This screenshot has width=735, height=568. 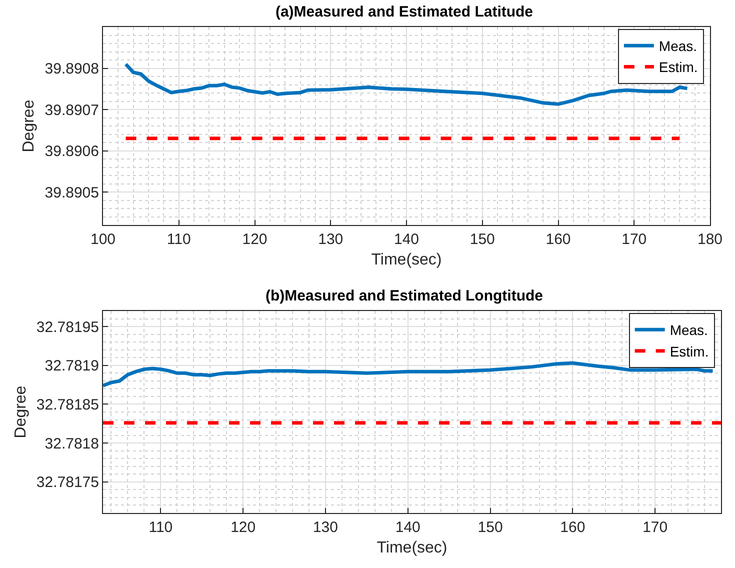 I want to click on x-tick-label: 100, so click(x=103, y=239).